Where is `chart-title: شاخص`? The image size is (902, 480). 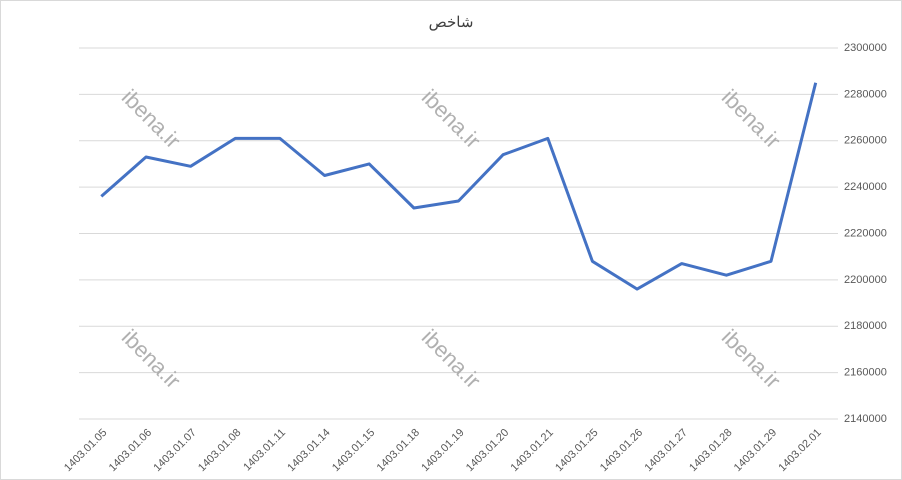
chart-title: شاخص is located at coordinates (451, 22).